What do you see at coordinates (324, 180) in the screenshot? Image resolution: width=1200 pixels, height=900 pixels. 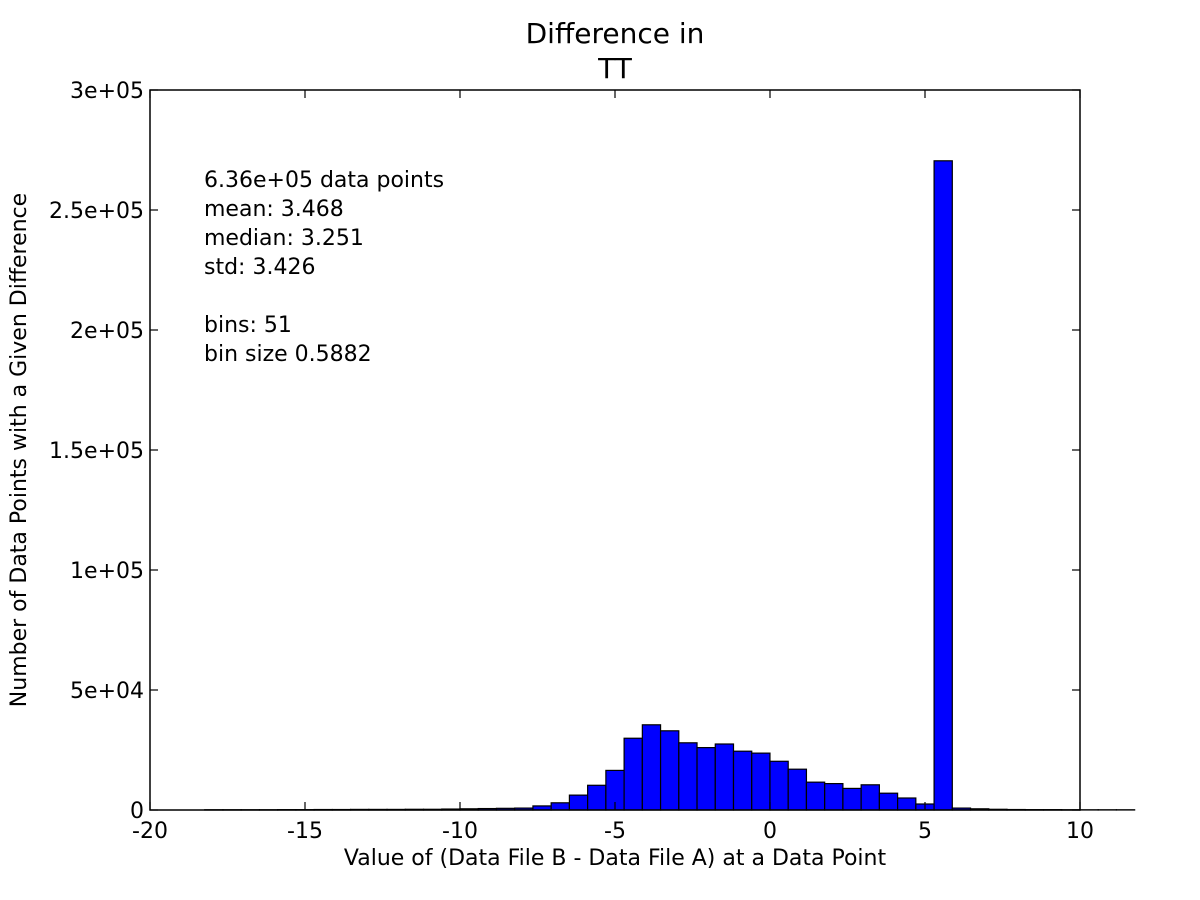 I see `annotation-line: 6.36e+05 data points` at bounding box center [324, 180].